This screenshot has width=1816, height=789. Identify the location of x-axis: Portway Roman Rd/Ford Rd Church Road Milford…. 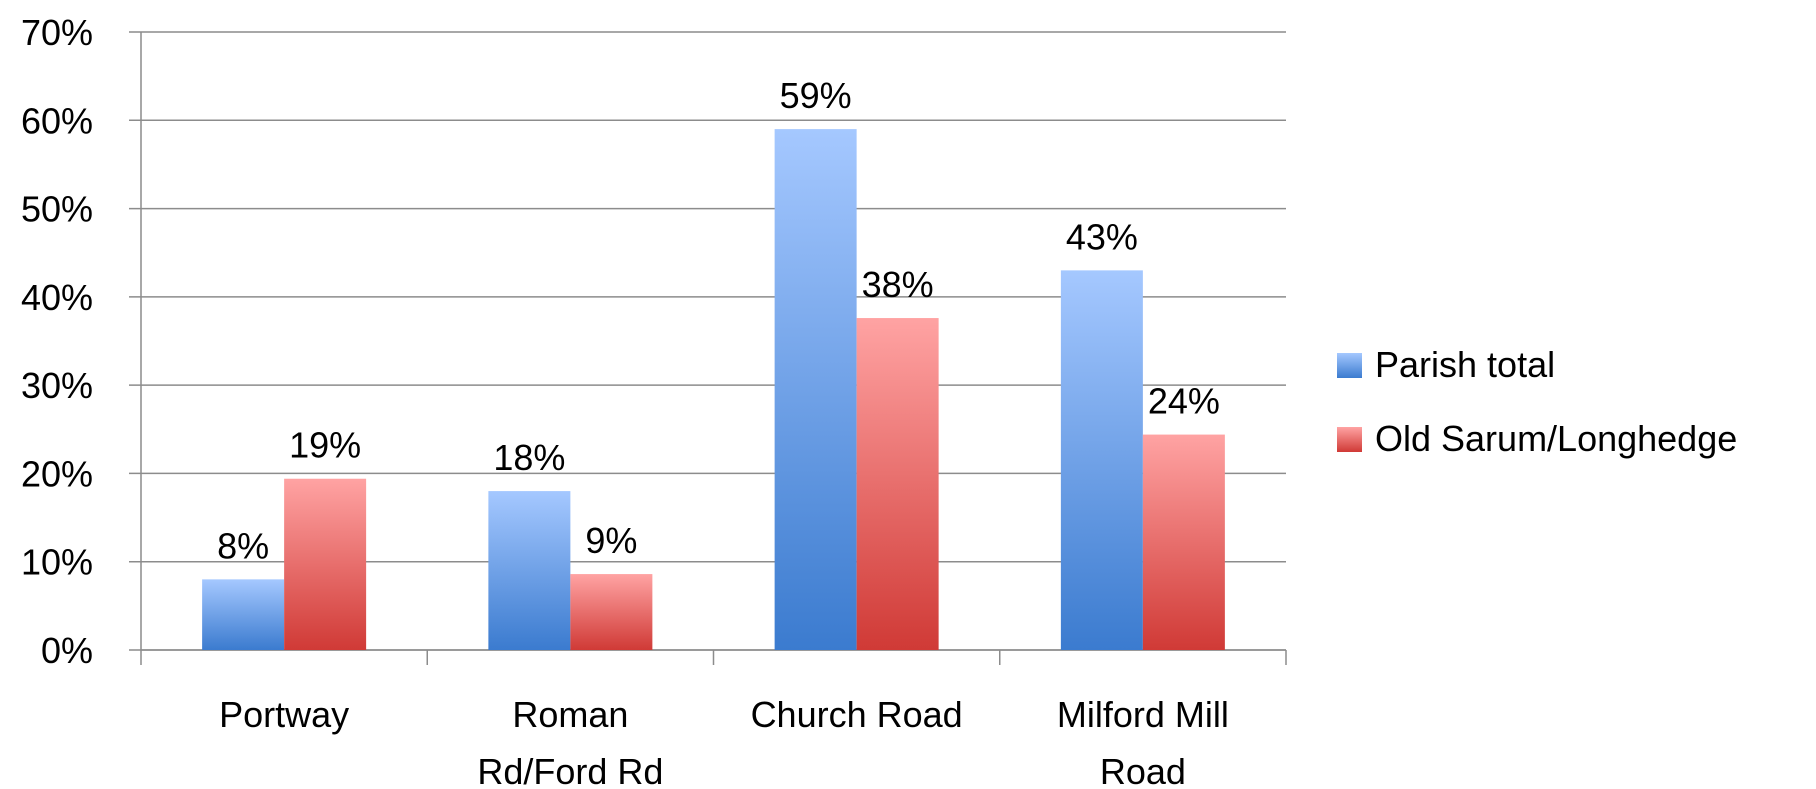
(713, 719).